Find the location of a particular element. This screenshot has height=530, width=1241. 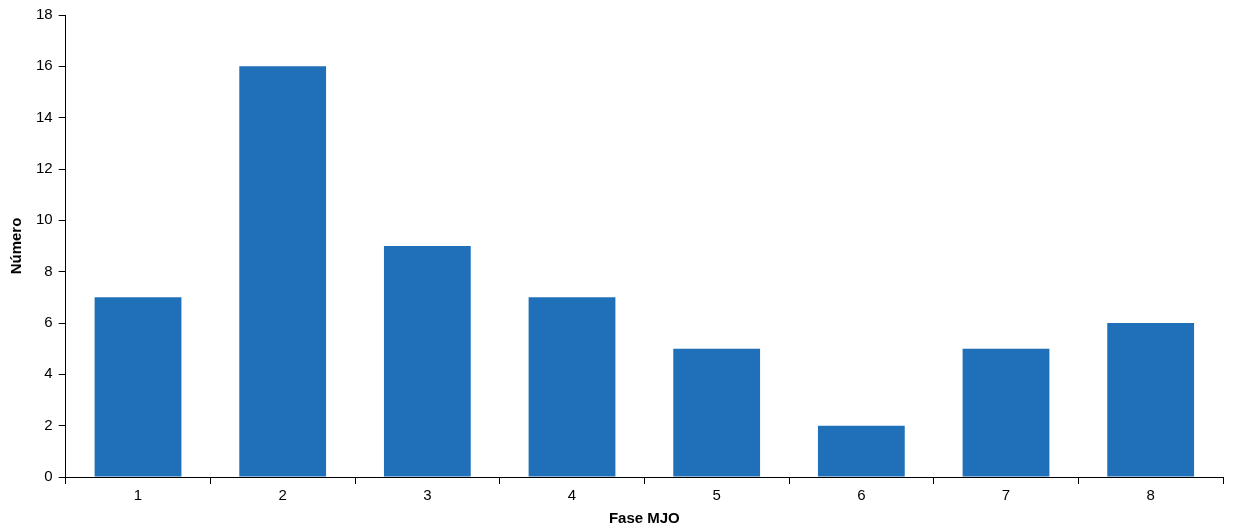

x-tick-label: 5 is located at coordinates (716, 495).